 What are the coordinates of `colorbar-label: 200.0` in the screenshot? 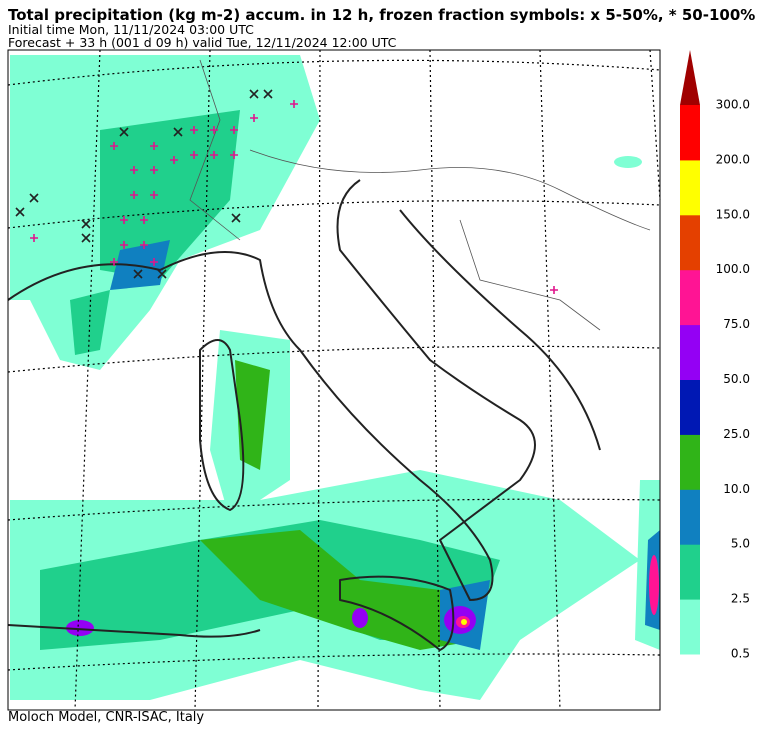 It's located at (733, 159).